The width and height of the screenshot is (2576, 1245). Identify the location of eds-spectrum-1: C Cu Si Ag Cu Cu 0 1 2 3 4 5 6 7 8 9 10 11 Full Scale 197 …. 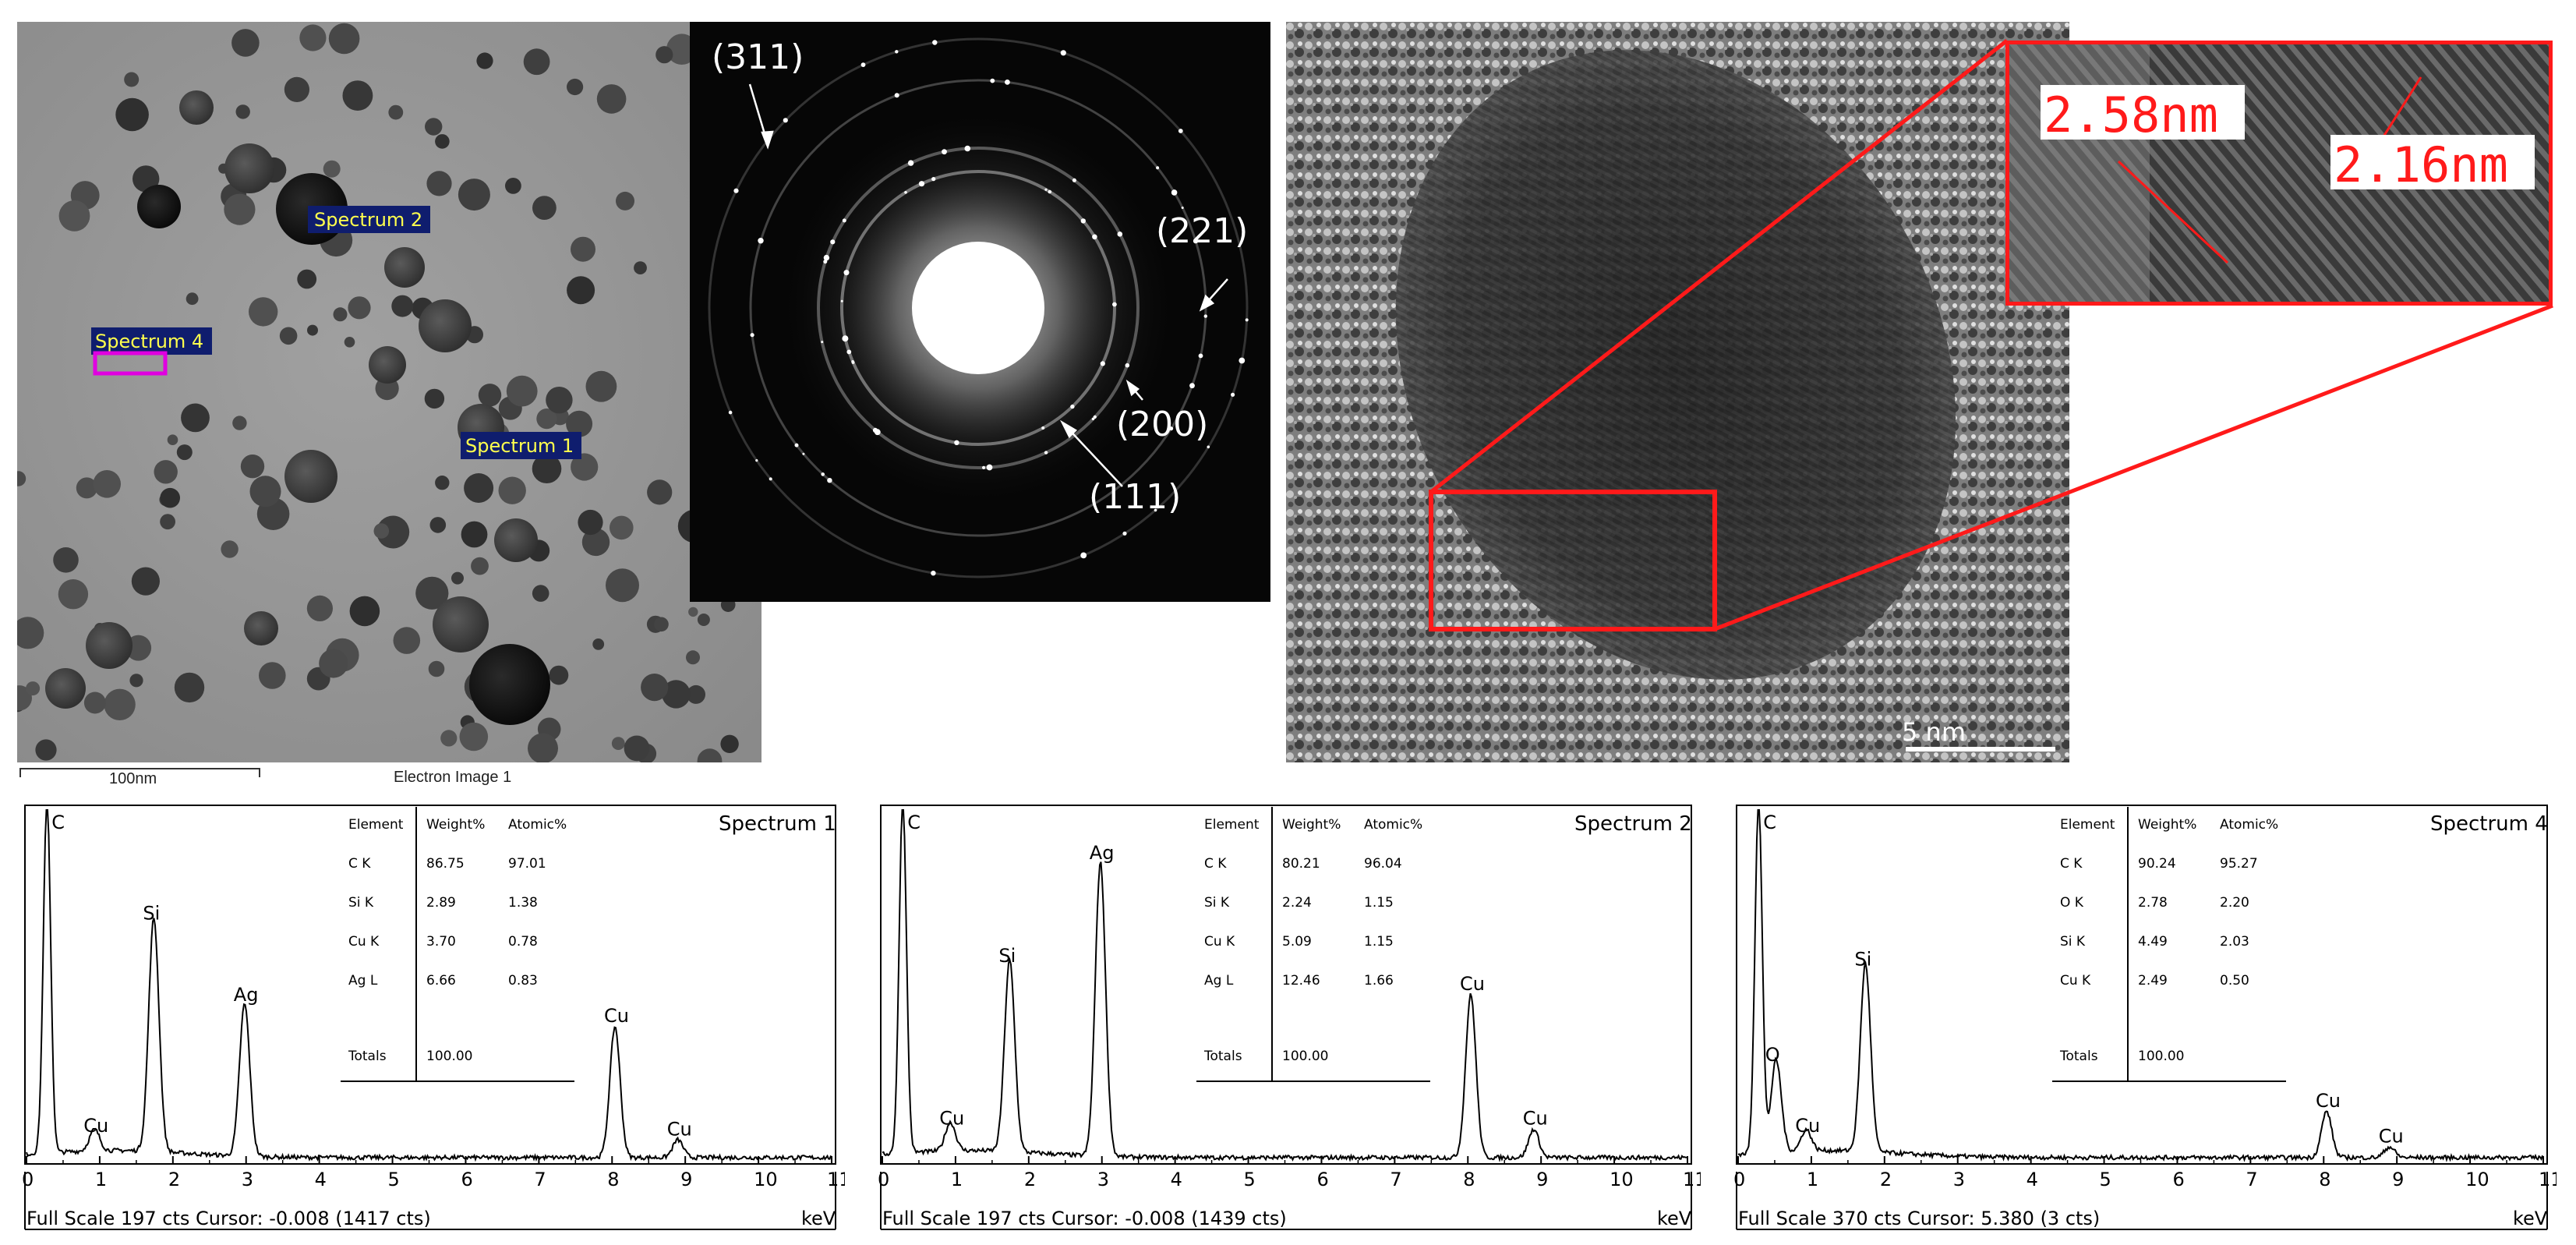
(431, 1017).